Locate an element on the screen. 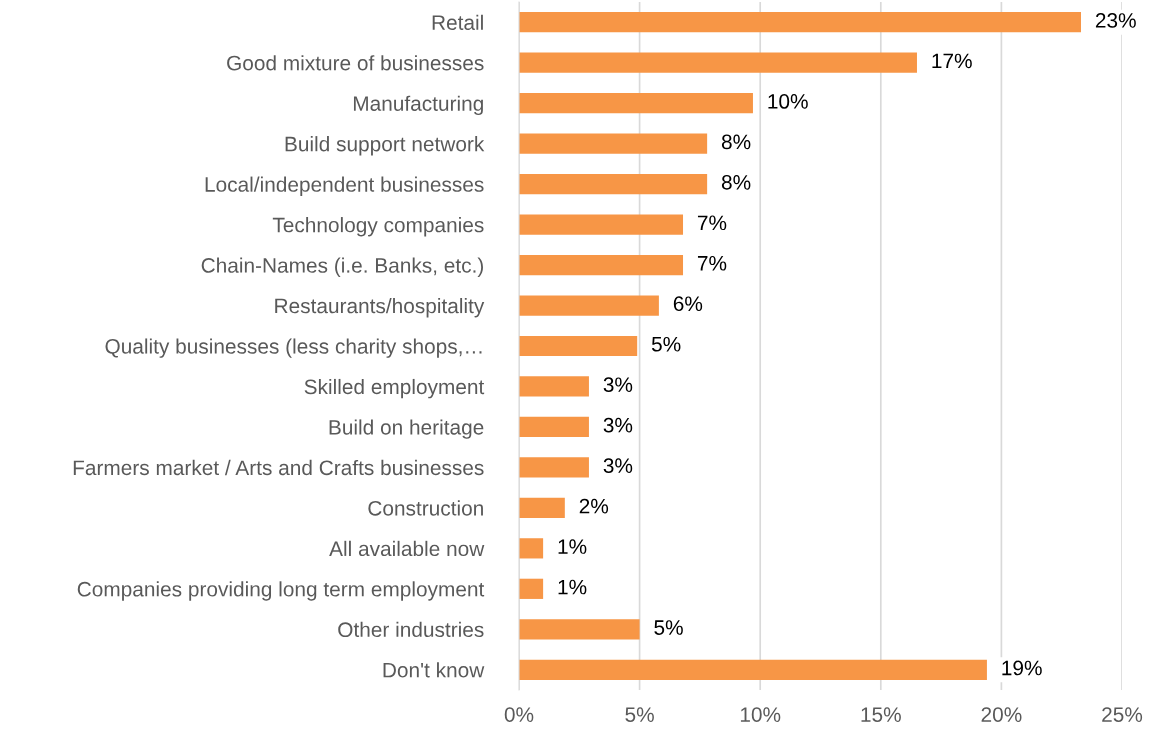  y-tick-label: Restaurants/hospitality is located at coordinates (380, 307).